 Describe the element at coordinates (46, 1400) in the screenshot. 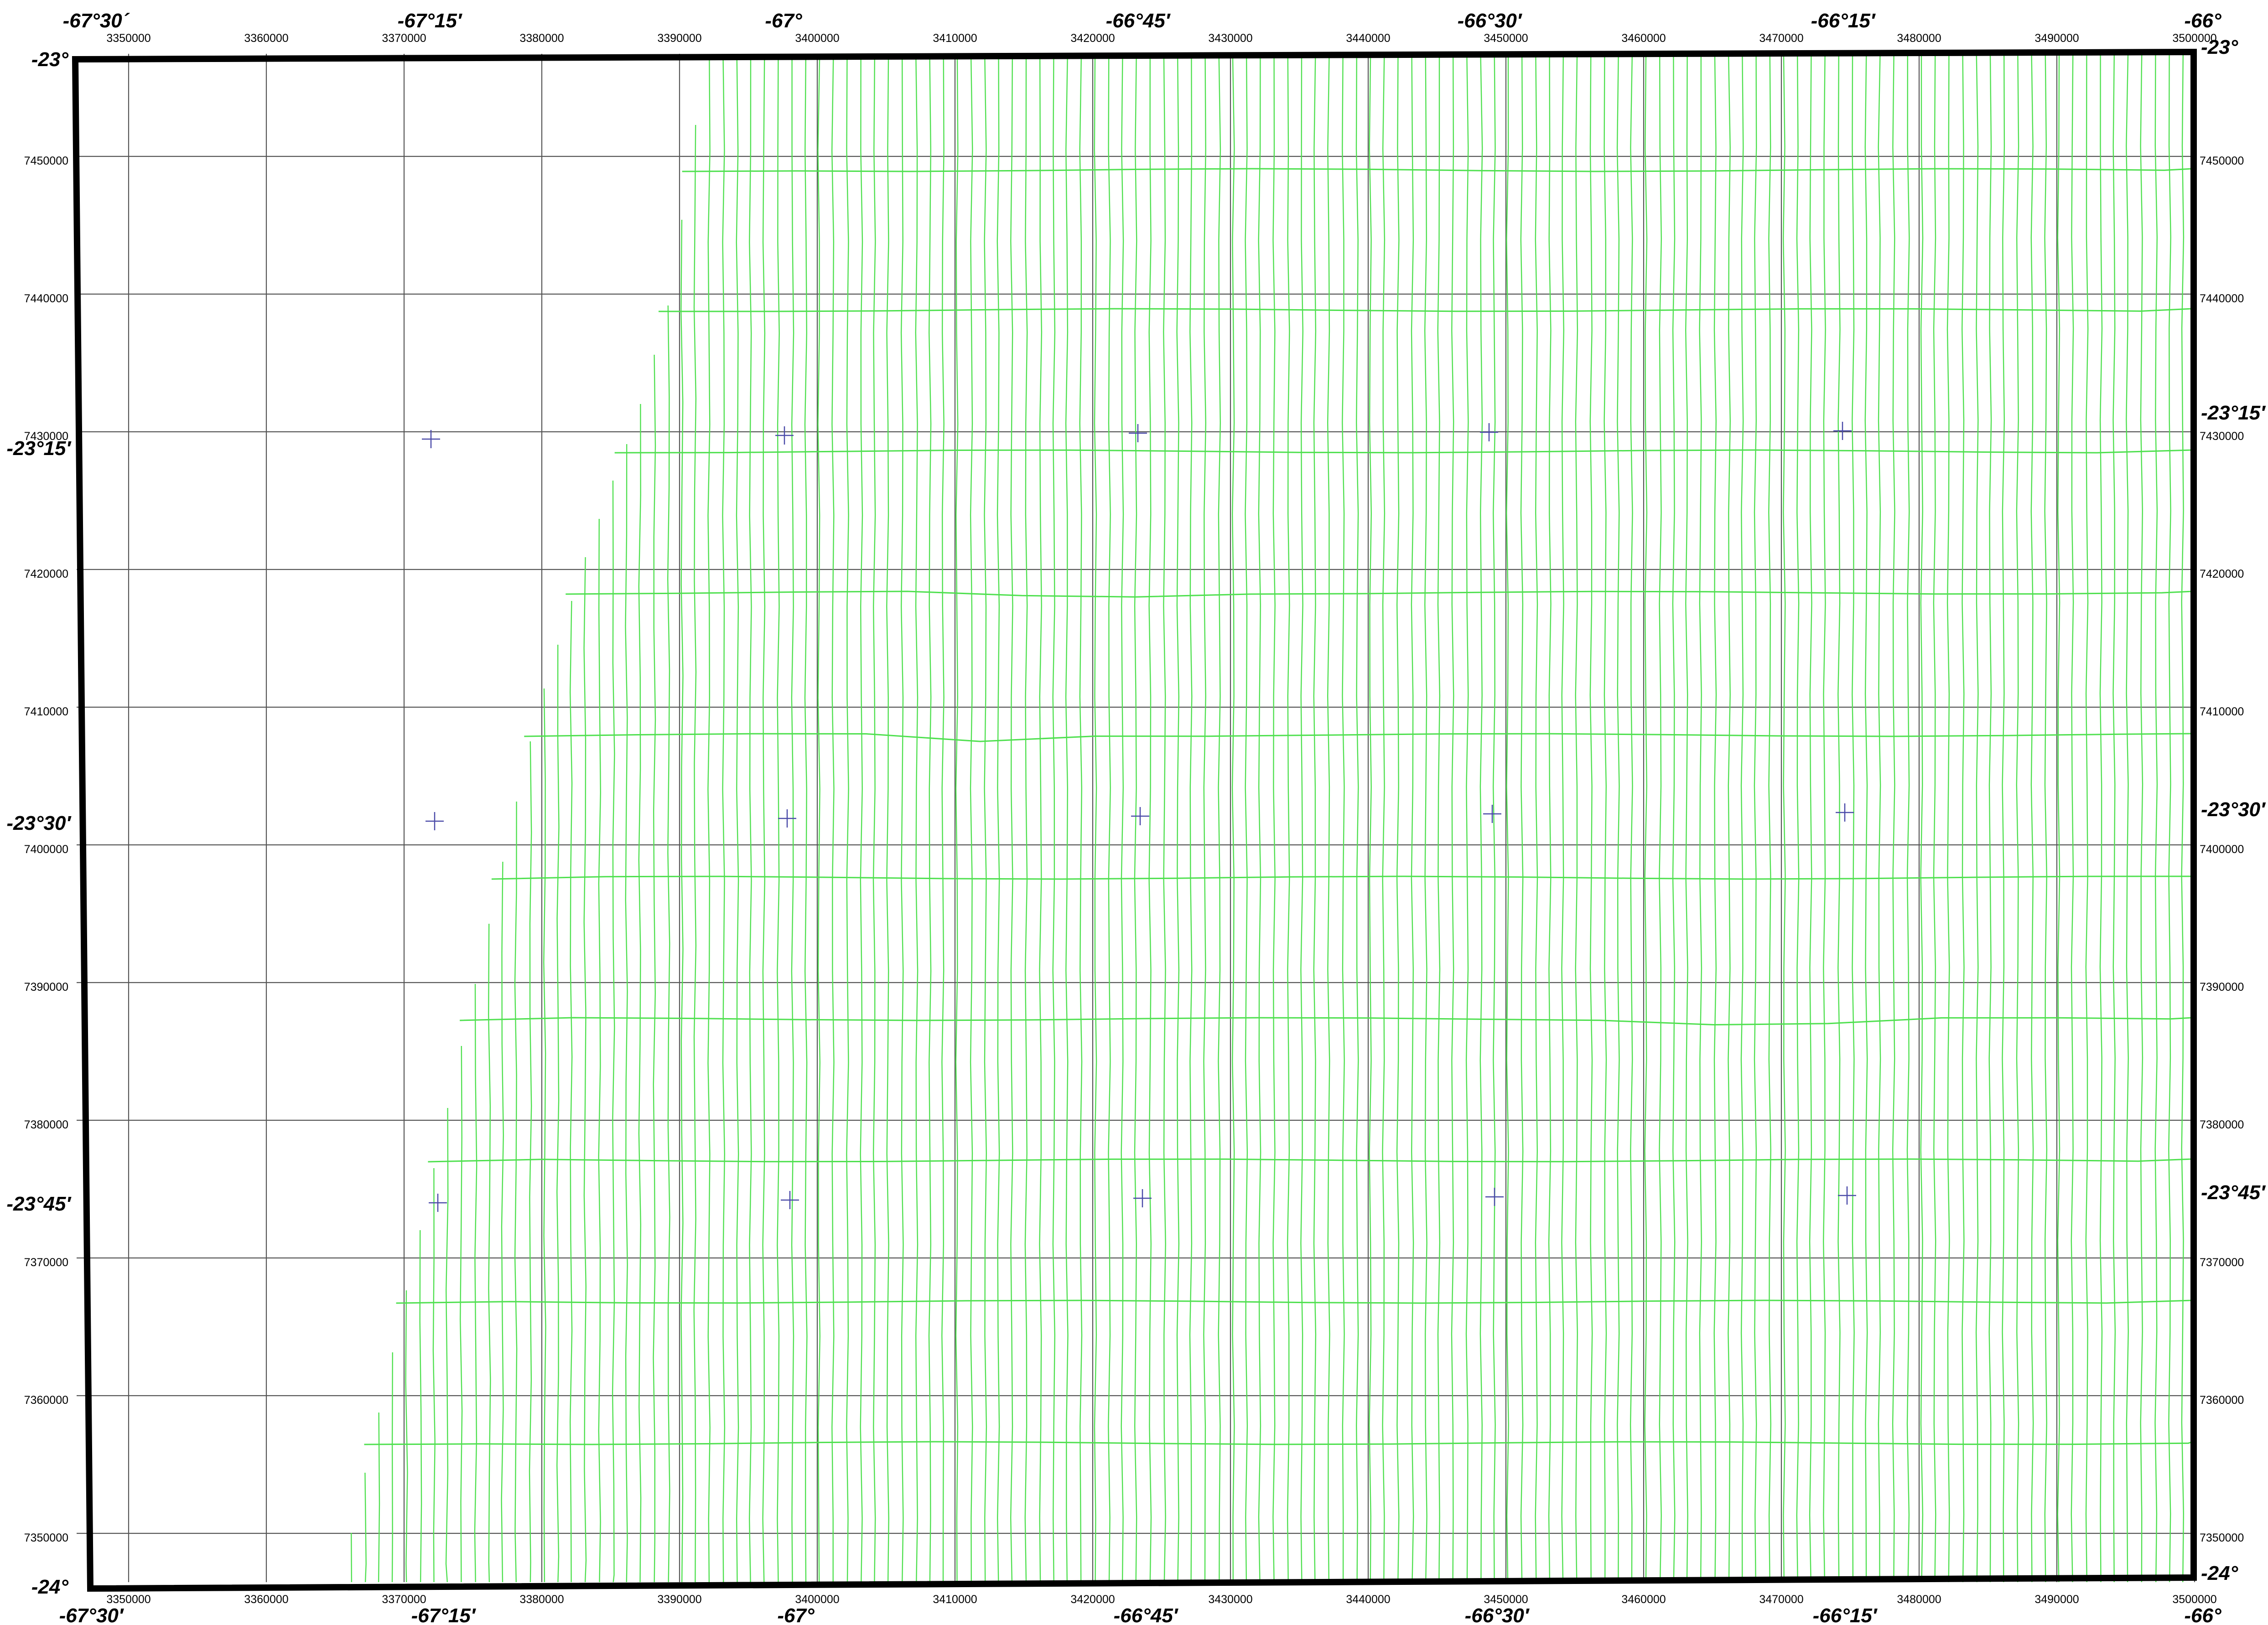

I see `northing-label-left: 7360000` at that location.